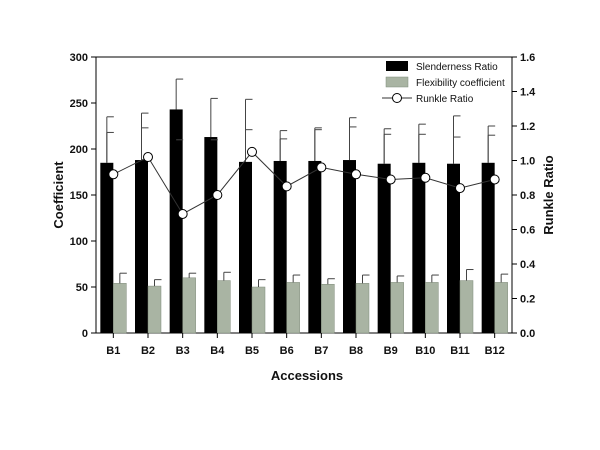 The width and height of the screenshot is (600, 450). What do you see at coordinates (391, 351) in the screenshot?
I see `x-tick-label: B9` at bounding box center [391, 351].